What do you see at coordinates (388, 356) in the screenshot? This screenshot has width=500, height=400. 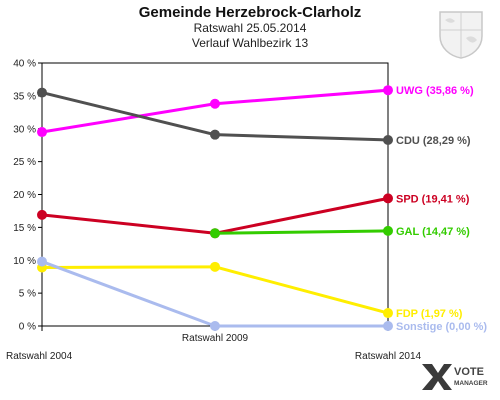 I see `x-tick-label: Ratswahl 2014` at bounding box center [388, 356].